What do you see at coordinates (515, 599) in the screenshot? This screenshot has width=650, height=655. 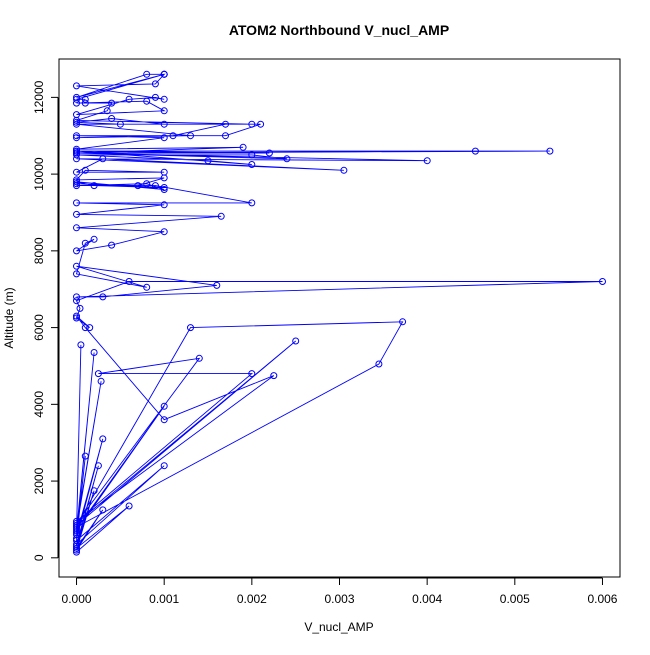 I see `x-tick-label: 0.005` at bounding box center [515, 599].